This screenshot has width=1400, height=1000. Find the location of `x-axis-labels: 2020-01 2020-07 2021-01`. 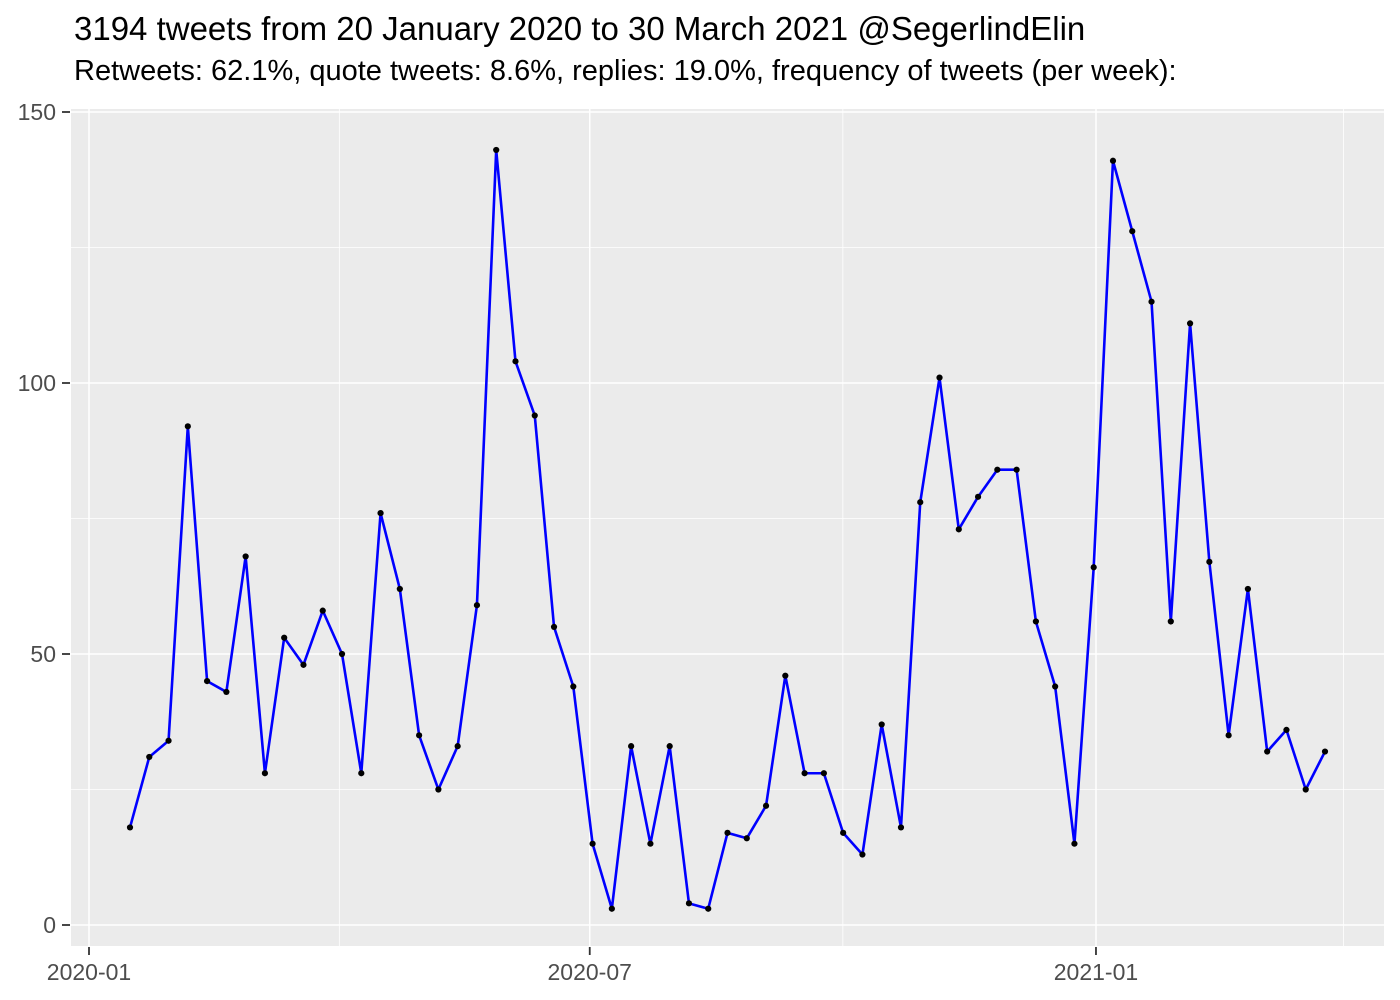

x-axis-labels: 2020-01 2020-07 2021-01 is located at coordinates (592, 972).